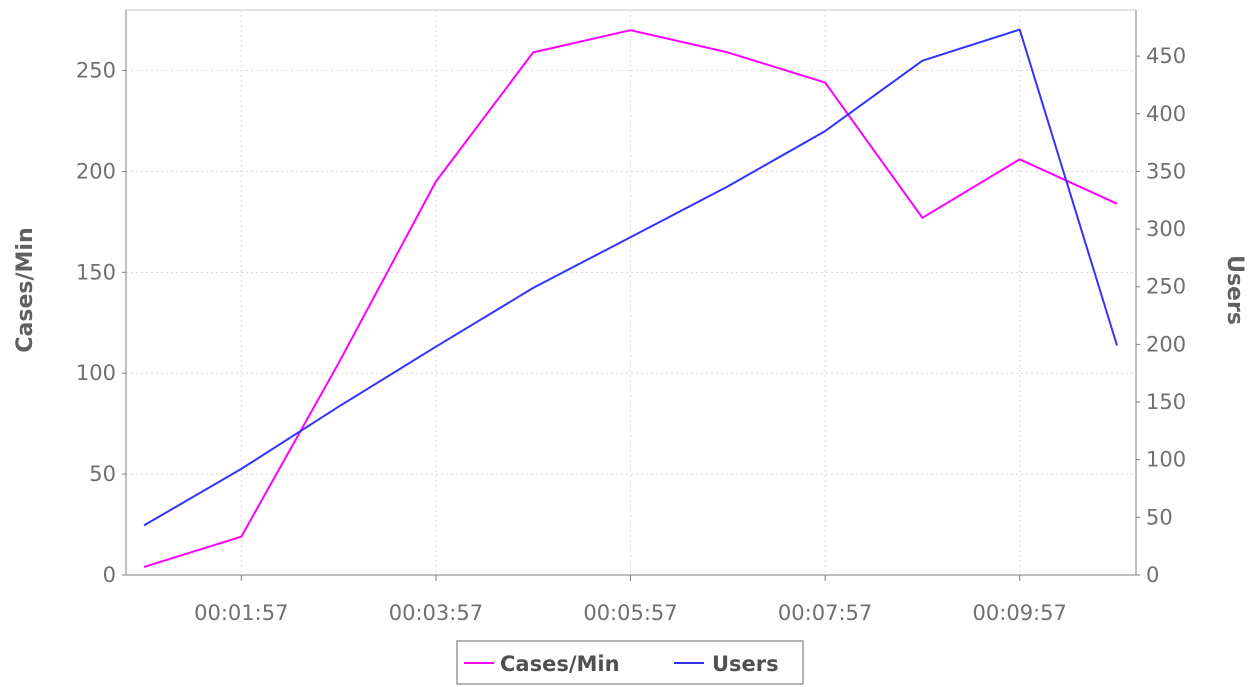 The width and height of the screenshot is (1257, 687). Describe the element at coordinates (25, 289) in the screenshot. I see `y-axis-title: Cases/Min` at that location.